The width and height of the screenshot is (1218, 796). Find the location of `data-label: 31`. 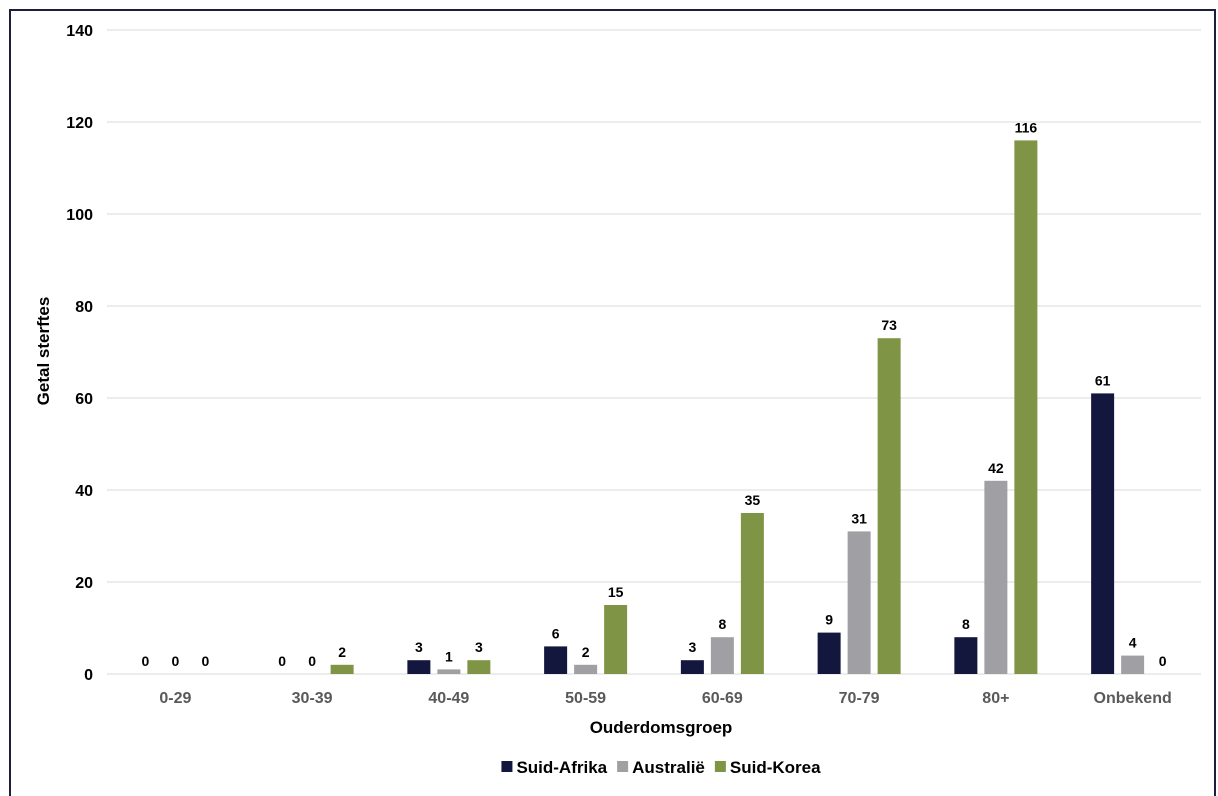

data-label: 31 is located at coordinates (859, 518).